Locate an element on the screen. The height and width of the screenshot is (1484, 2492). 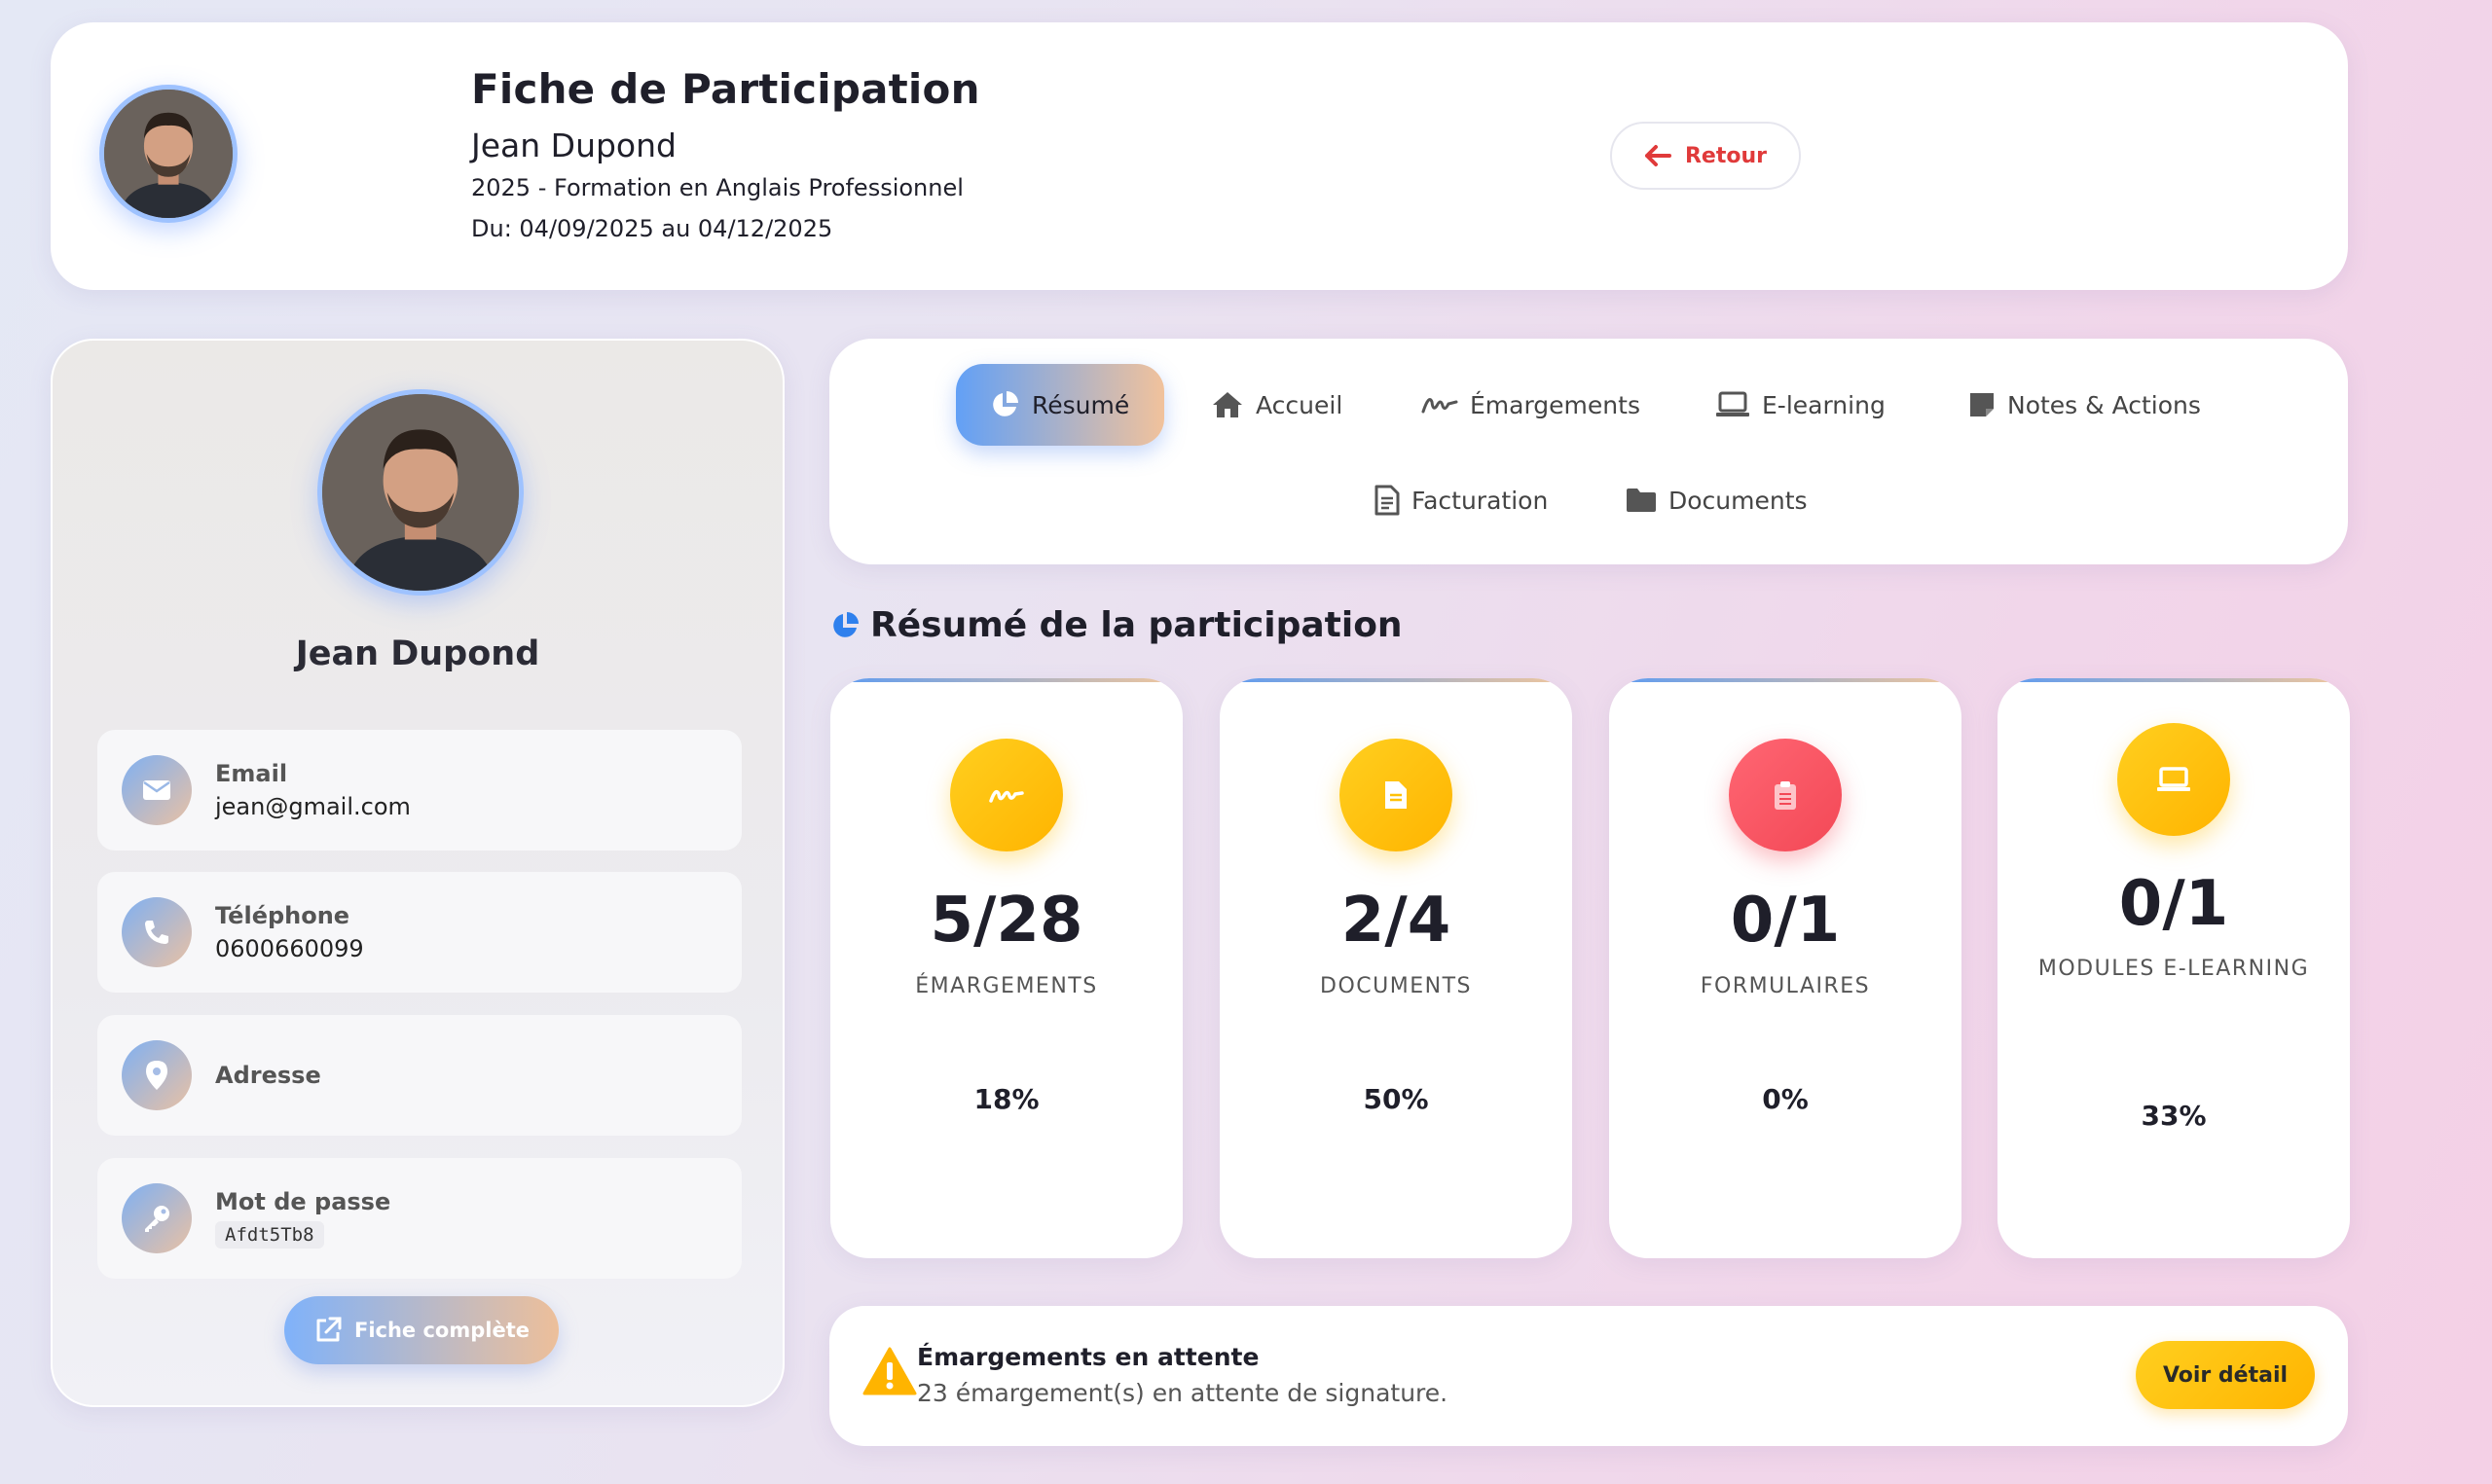
document-icon is located at coordinates (1395, 795).